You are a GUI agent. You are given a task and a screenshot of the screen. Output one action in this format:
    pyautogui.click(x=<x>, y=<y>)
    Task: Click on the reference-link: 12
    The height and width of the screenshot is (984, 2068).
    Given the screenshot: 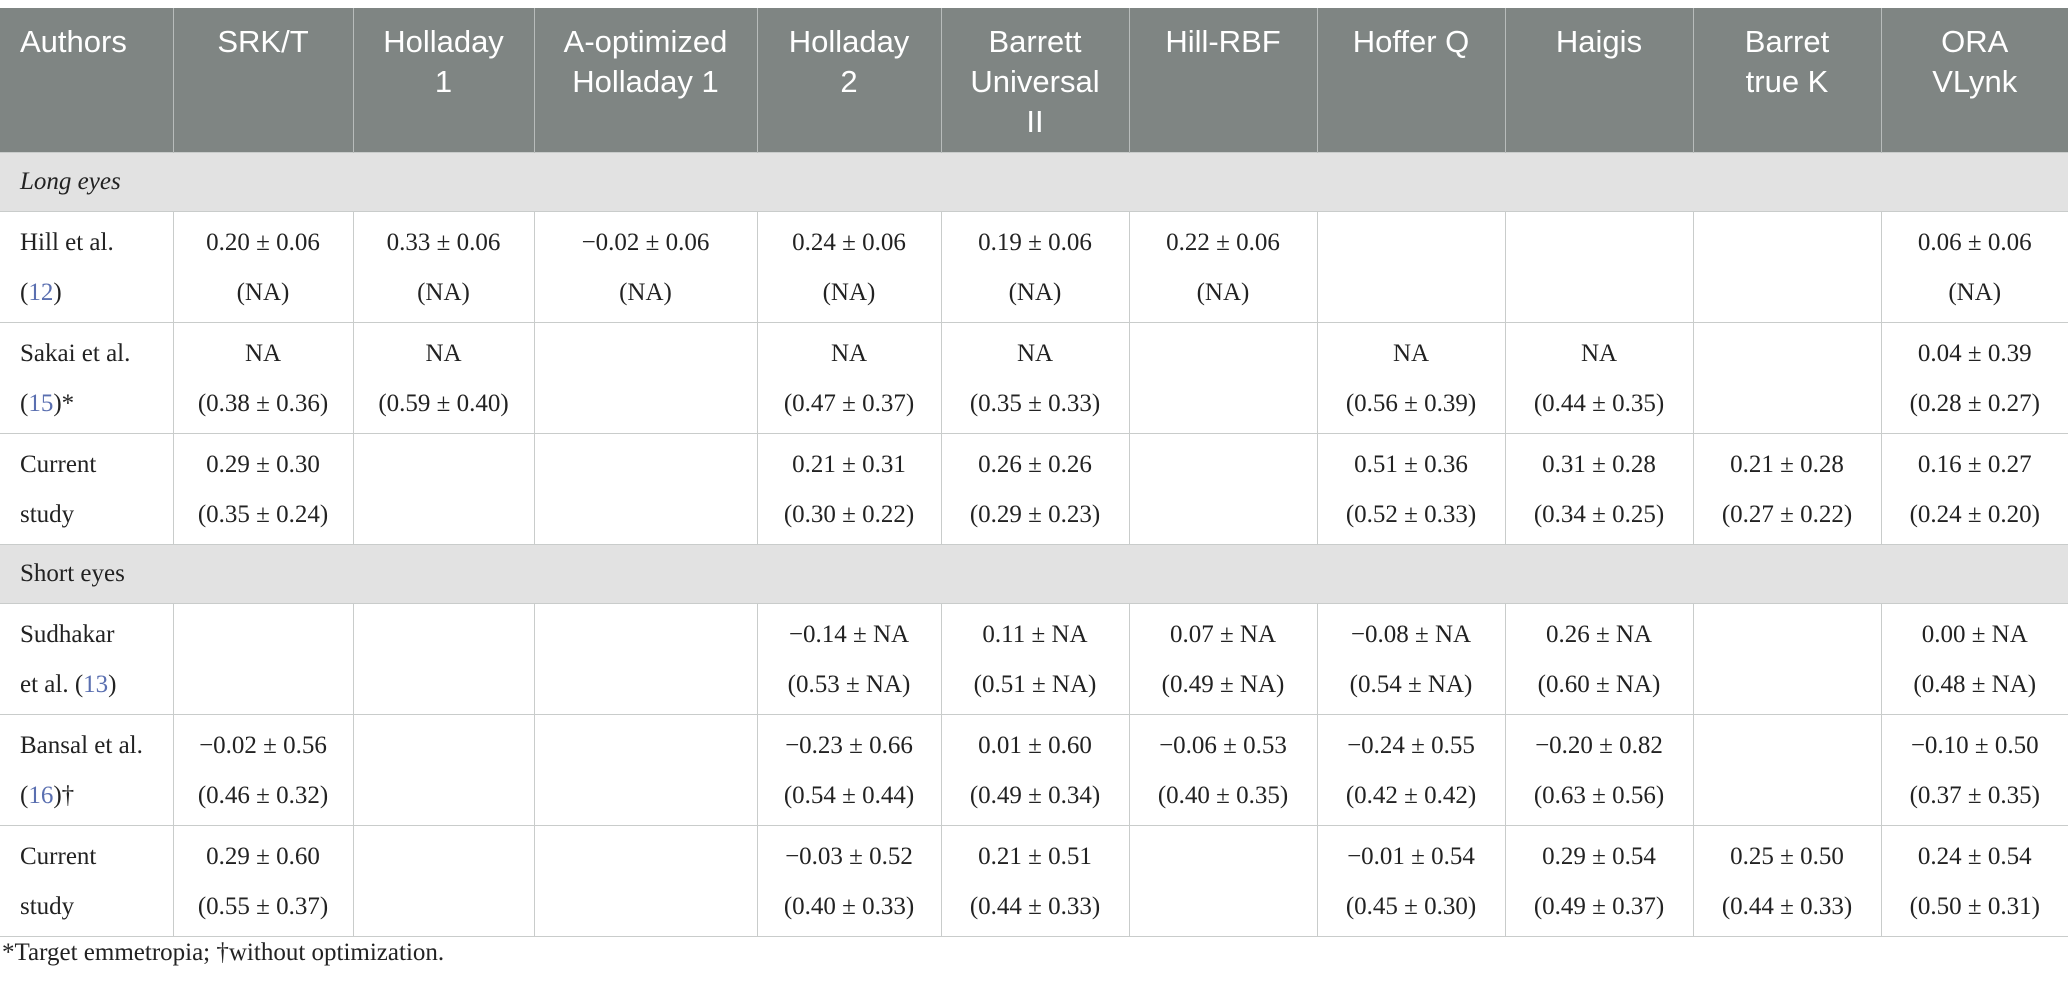 What is the action you would take?
    pyautogui.click(x=41, y=292)
    